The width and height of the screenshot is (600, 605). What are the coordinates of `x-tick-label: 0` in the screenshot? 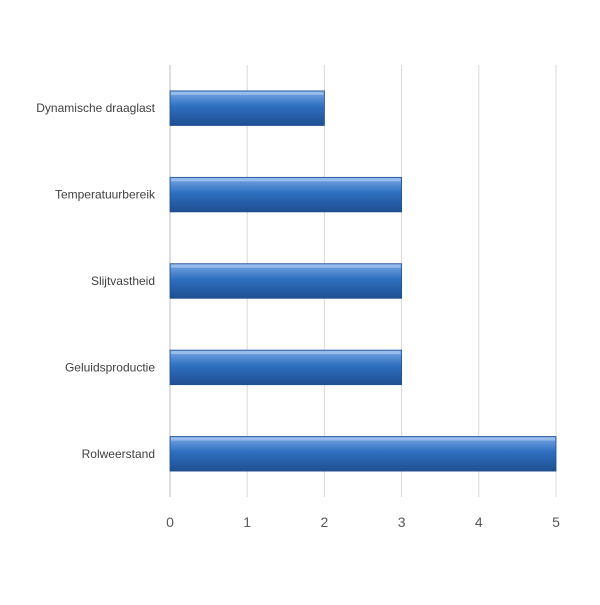 It's located at (170, 522).